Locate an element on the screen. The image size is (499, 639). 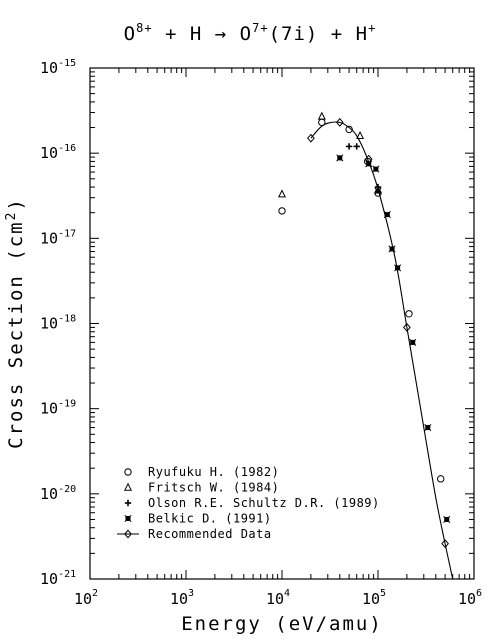
y-tick-label: 10-17 is located at coordinates (58, 237).